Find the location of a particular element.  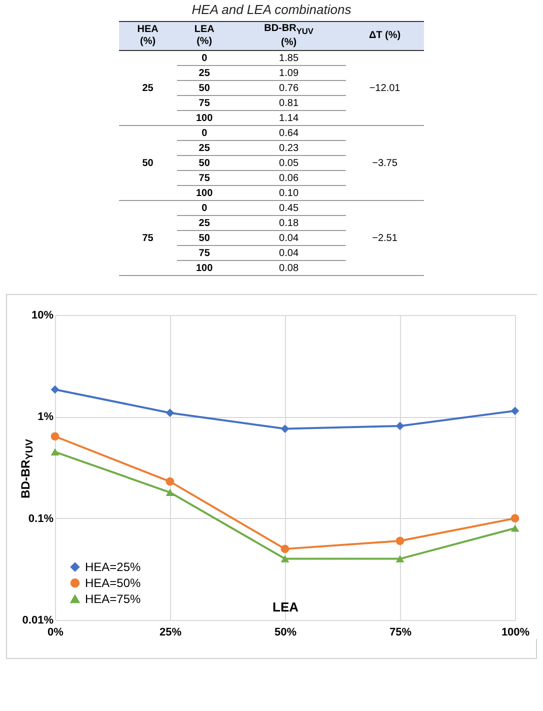

text: 1.85 is located at coordinates (289, 58).